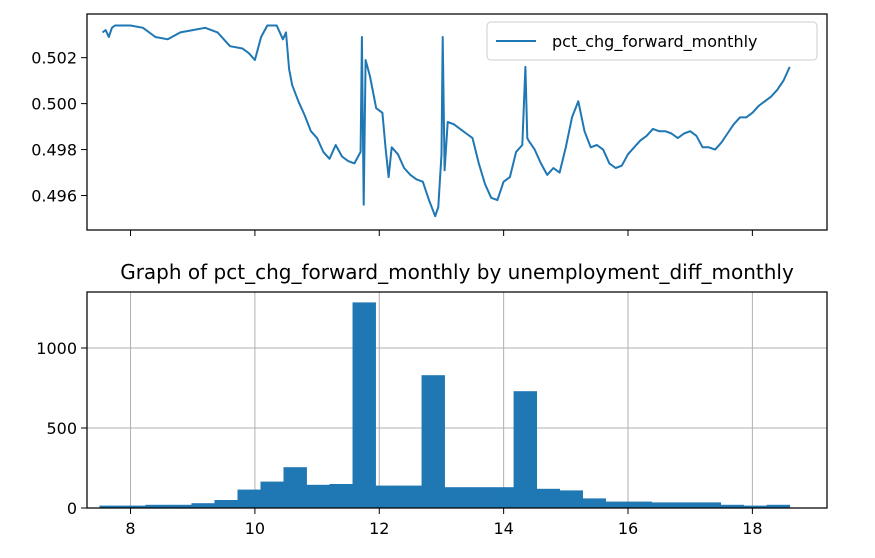 The height and width of the screenshot is (558, 875). Describe the element at coordinates (56, 348) in the screenshot. I see `histogram-y-tick-label: 1000` at that location.